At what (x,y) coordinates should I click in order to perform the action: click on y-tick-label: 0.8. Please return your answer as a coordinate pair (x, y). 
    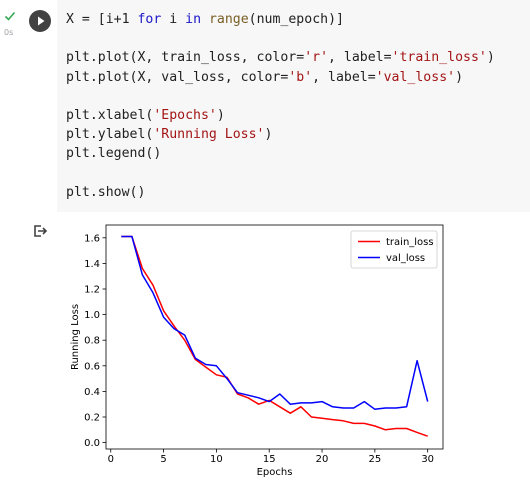
    Looking at the image, I should click on (92, 341).